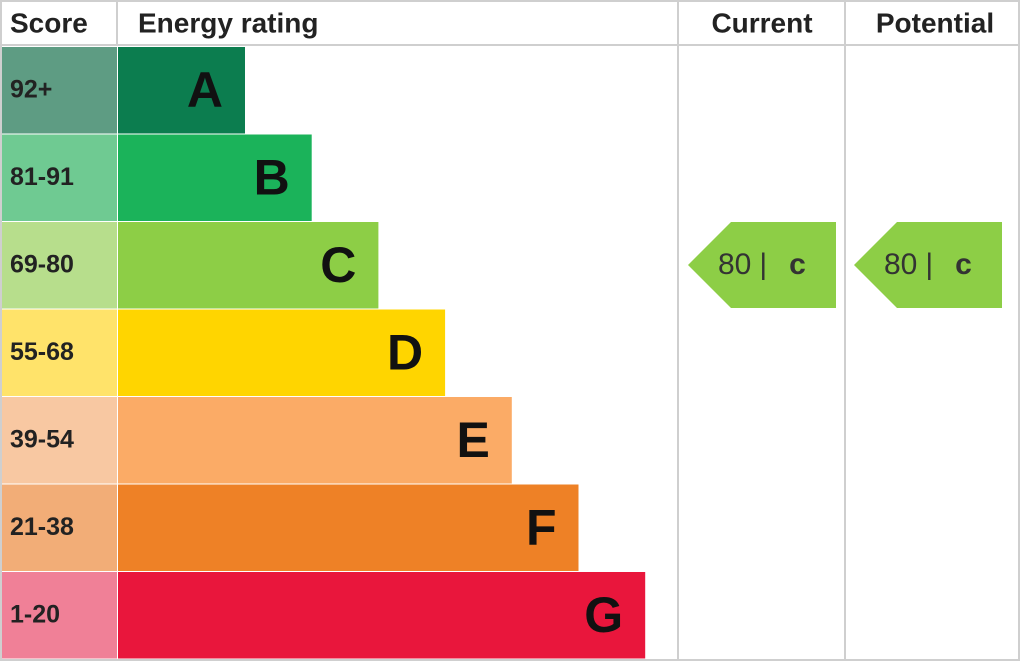 This screenshot has height=670, width=1024. What do you see at coordinates (272, 177) in the screenshot?
I see `rating-letter: B` at bounding box center [272, 177].